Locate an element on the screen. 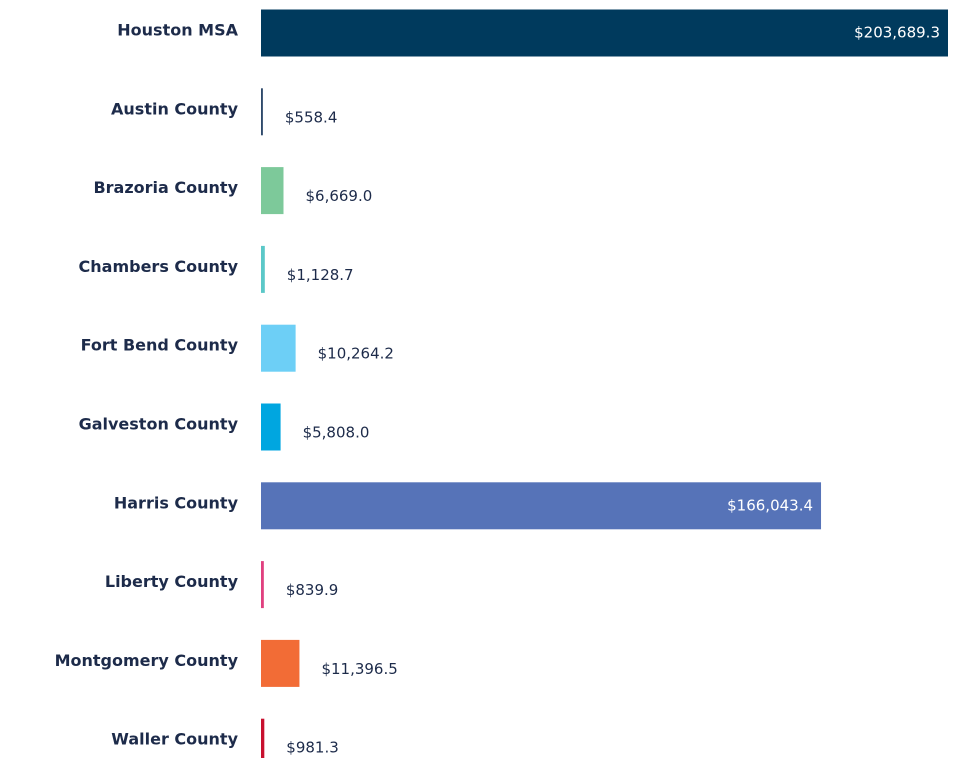 The width and height of the screenshot is (963, 758). category-label: Galveston County is located at coordinates (159, 424).